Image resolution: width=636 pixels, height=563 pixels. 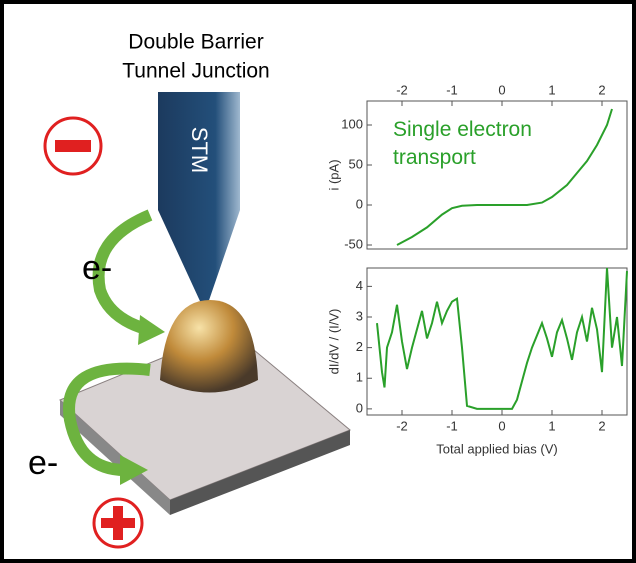 What do you see at coordinates (195, 71) in the screenshot?
I see `heading: Tunnel Junction` at bounding box center [195, 71].